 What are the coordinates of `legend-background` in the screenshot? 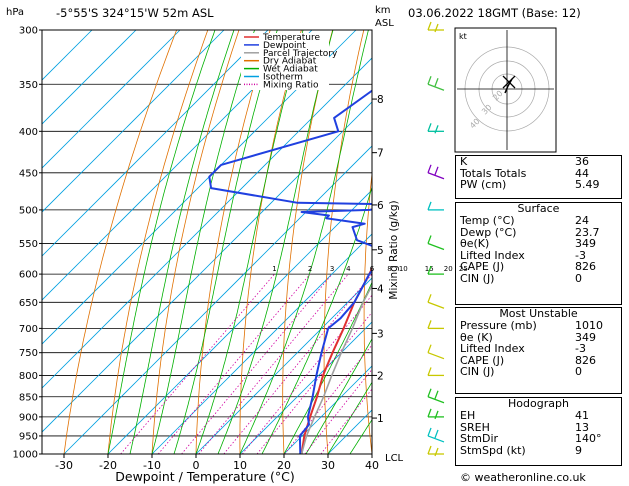 It's located at (285, 61).